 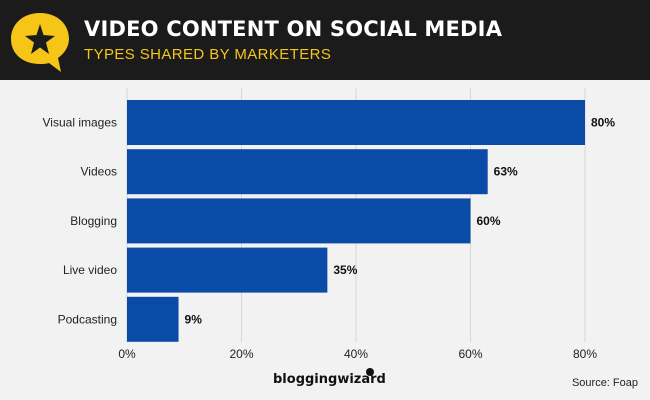 What do you see at coordinates (489, 221) in the screenshot?
I see `value-label: 60%` at bounding box center [489, 221].